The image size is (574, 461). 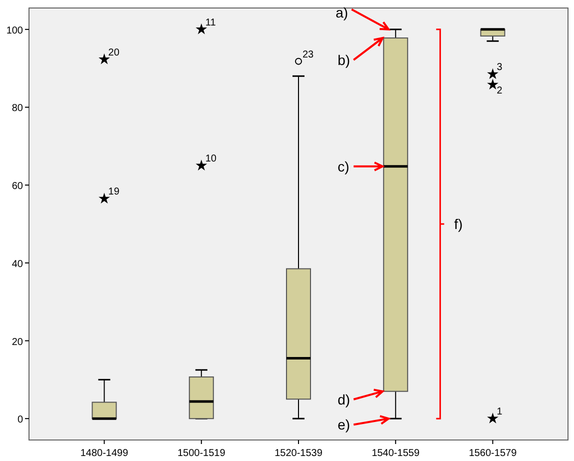 I want to click on annotation: d), so click(x=344, y=399).